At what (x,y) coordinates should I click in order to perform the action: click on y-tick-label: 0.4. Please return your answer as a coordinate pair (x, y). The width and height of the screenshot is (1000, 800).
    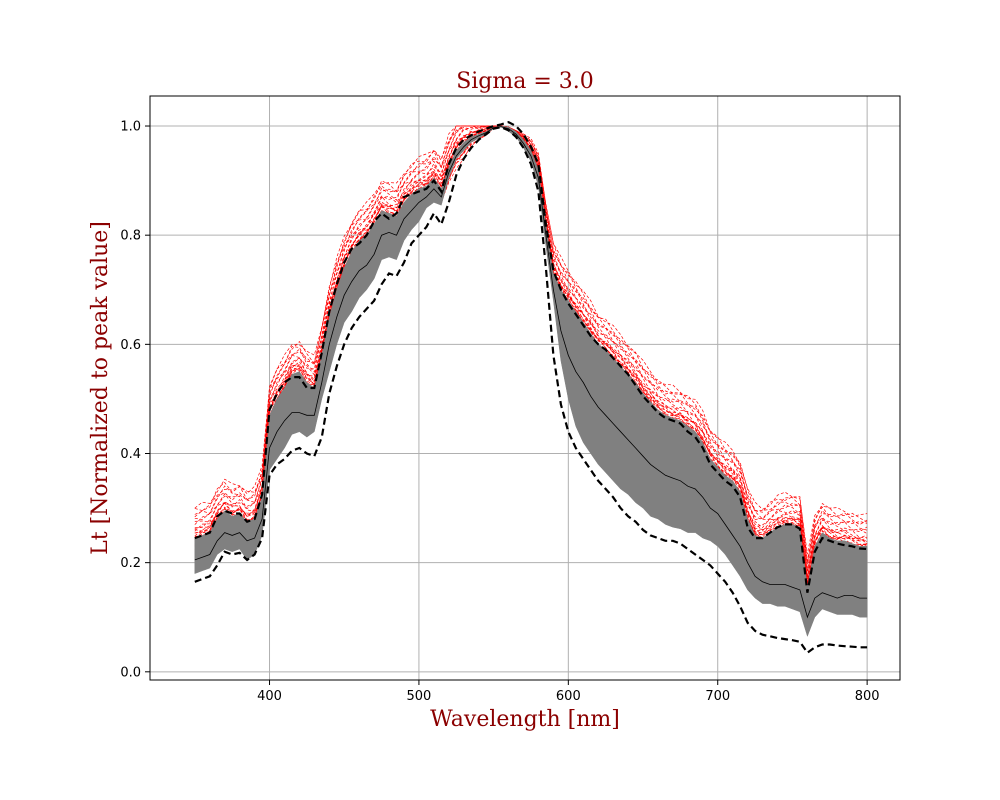
    Looking at the image, I should click on (130, 454).